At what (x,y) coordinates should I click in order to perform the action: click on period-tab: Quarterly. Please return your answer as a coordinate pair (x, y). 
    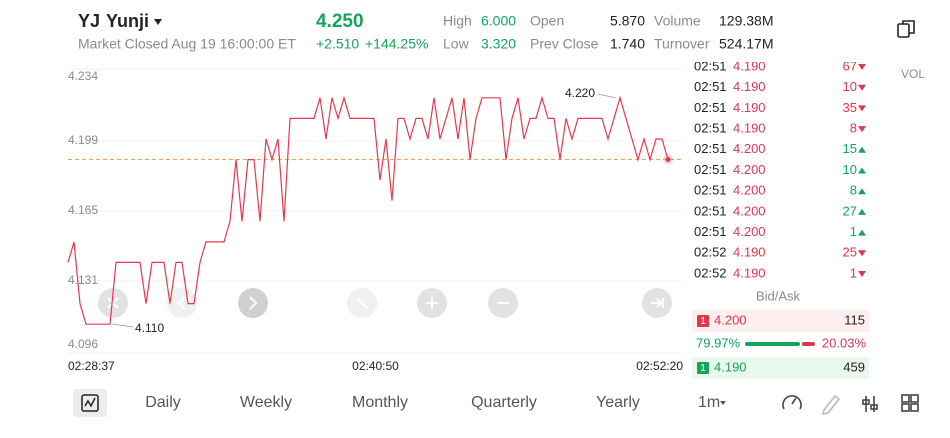
    Looking at the image, I should click on (504, 402).